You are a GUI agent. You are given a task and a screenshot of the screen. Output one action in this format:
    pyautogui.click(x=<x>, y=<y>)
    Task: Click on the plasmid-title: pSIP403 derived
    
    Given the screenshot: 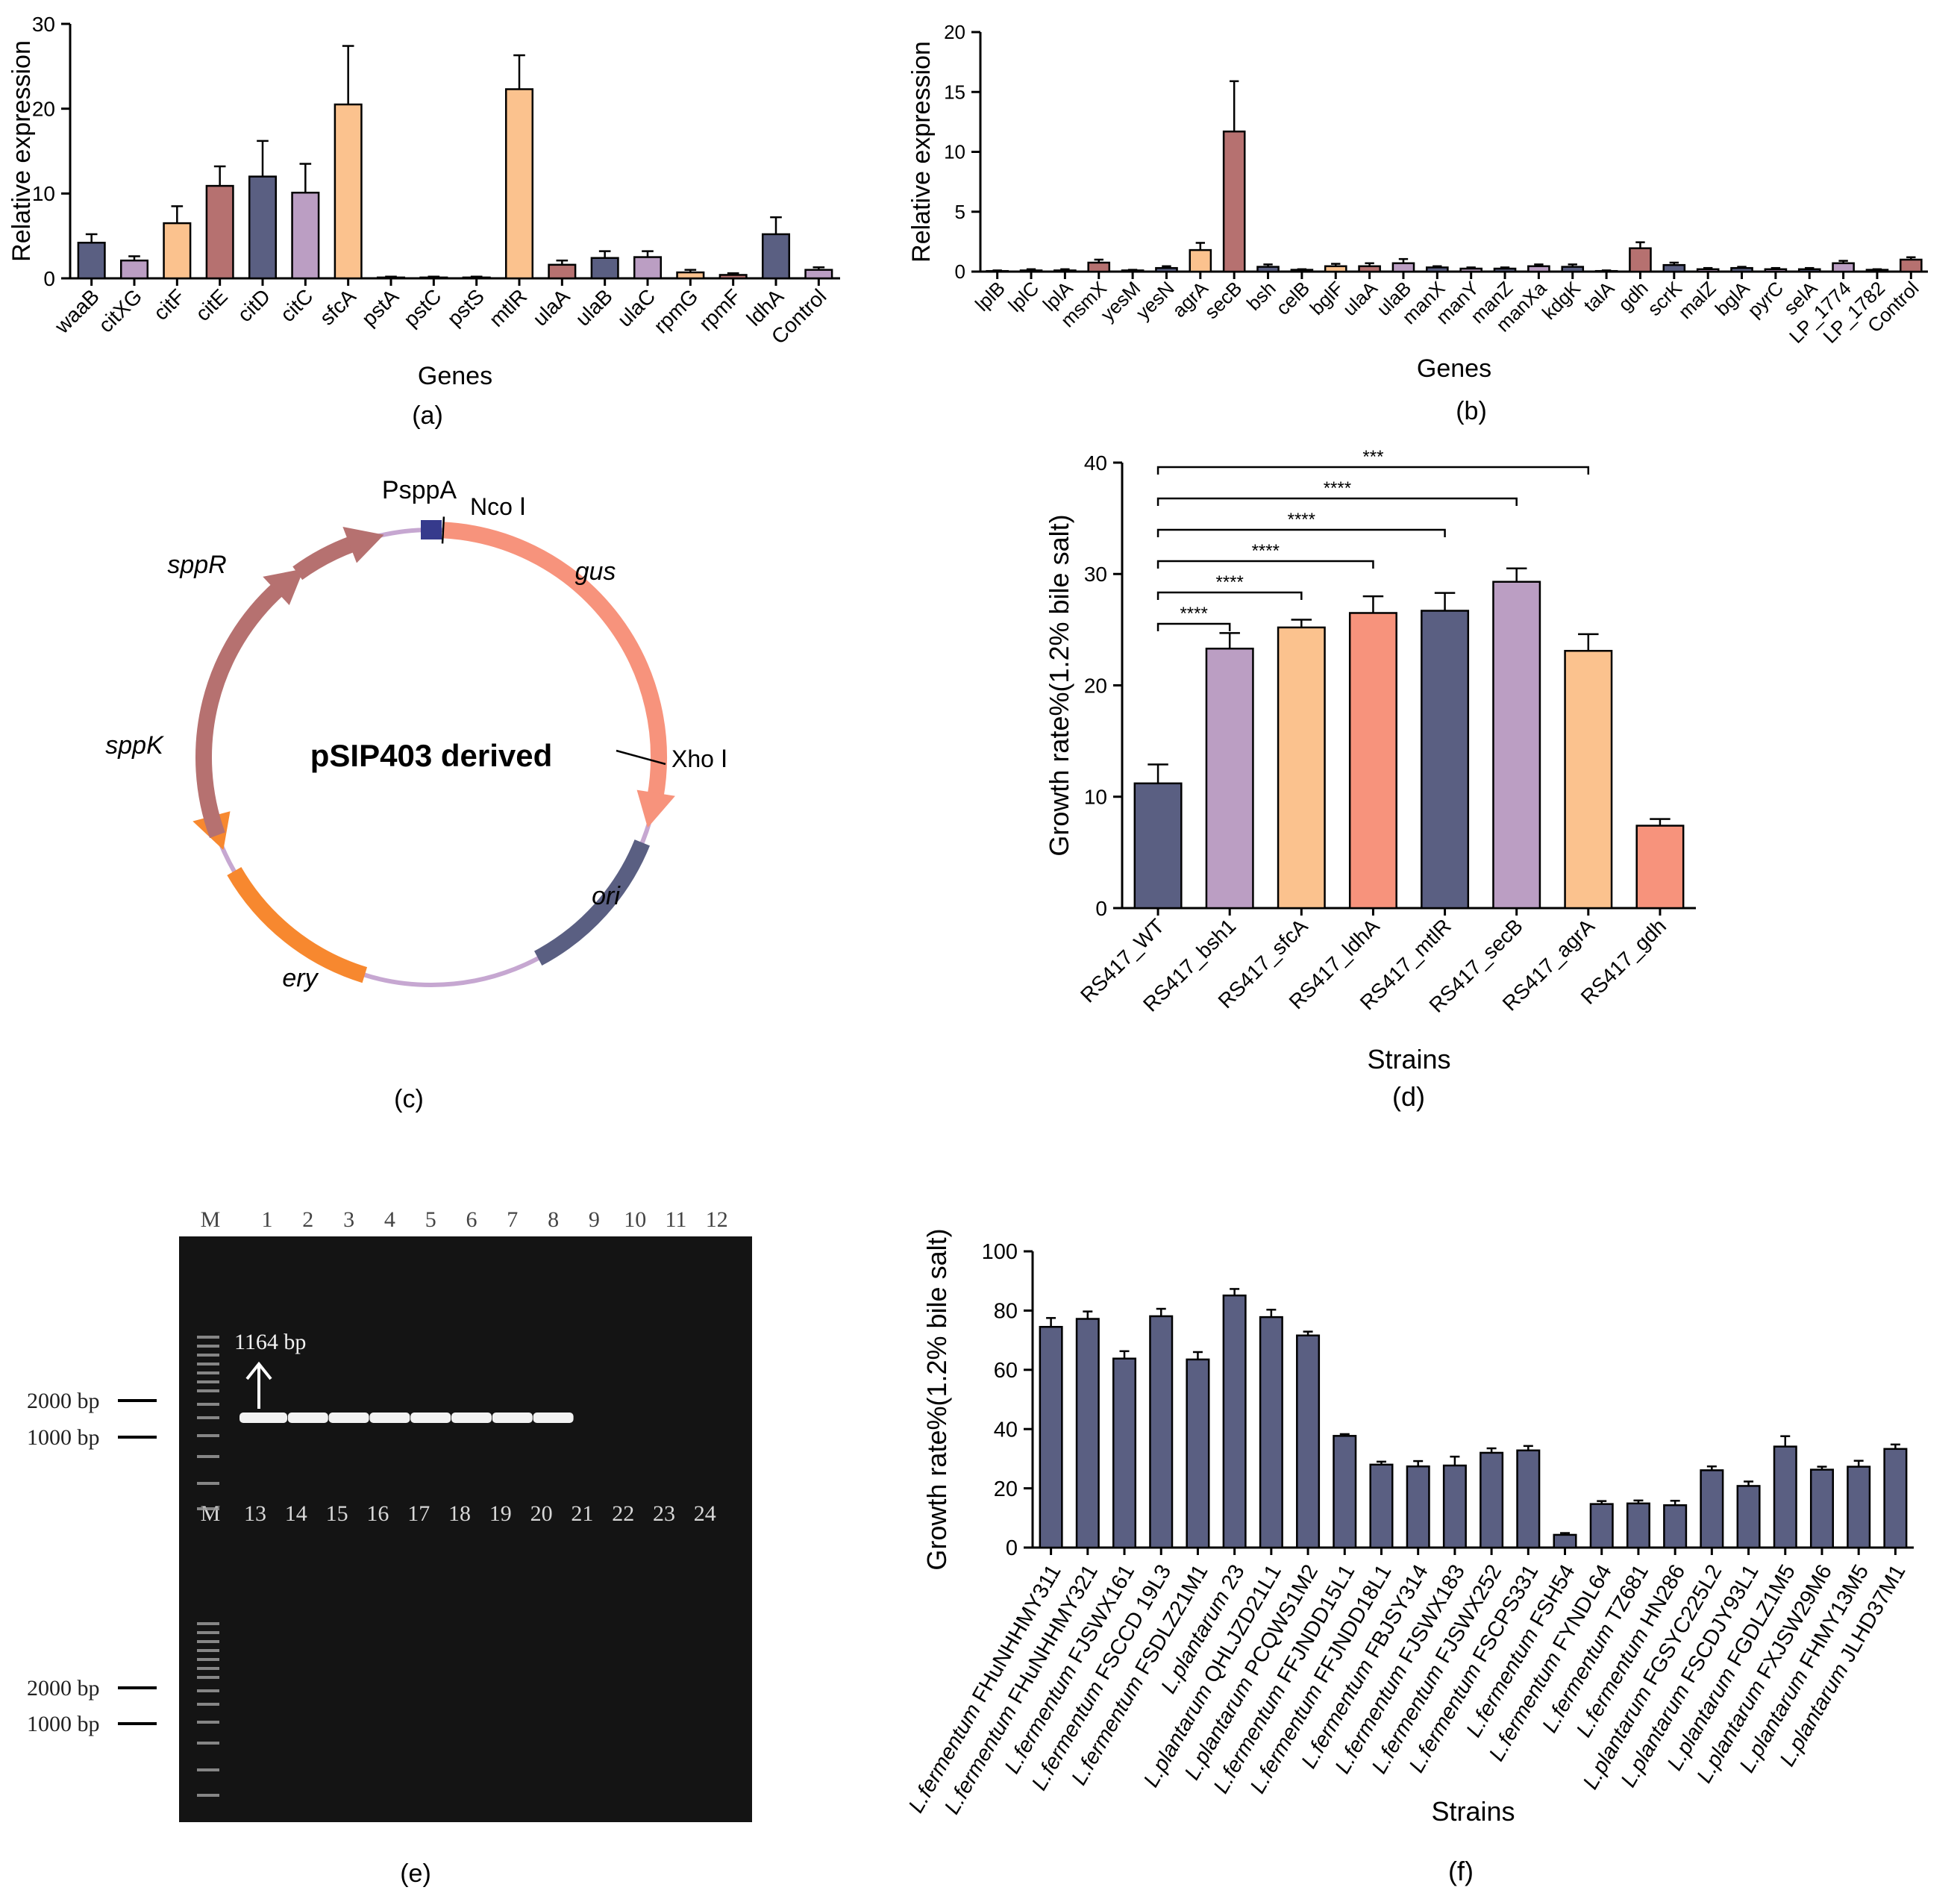 What is the action you would take?
    pyautogui.click(x=431, y=756)
    